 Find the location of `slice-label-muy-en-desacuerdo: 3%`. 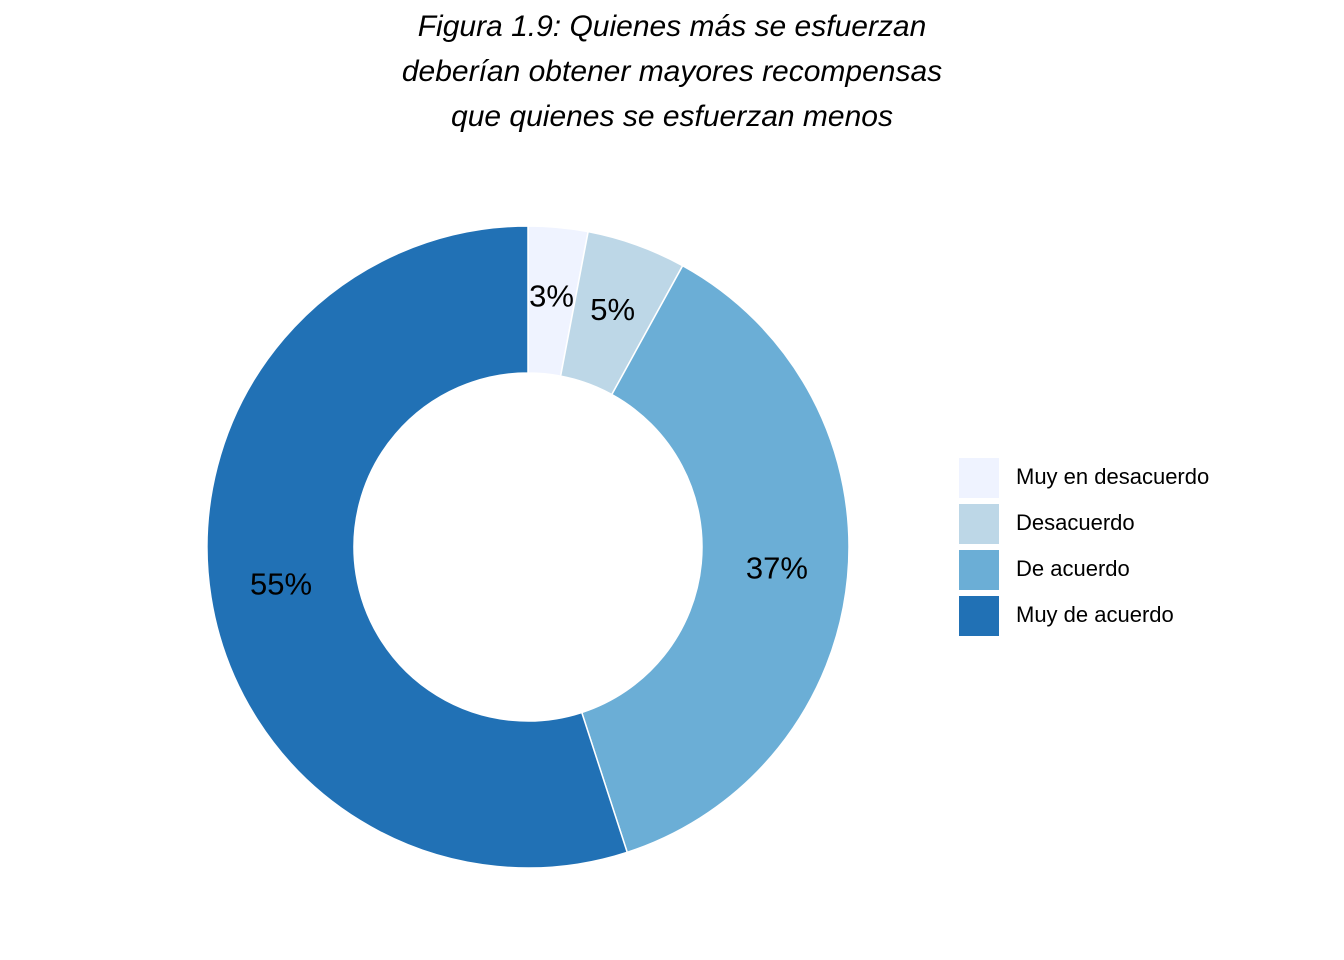

slice-label-muy-en-desacuerdo: 3% is located at coordinates (551, 295).